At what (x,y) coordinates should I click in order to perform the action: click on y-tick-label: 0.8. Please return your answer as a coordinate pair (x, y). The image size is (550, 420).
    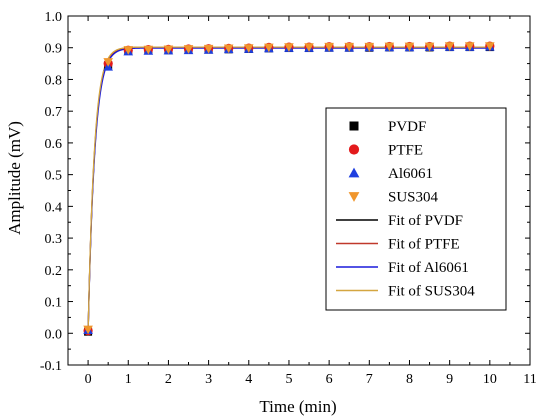
    Looking at the image, I should click on (54, 80).